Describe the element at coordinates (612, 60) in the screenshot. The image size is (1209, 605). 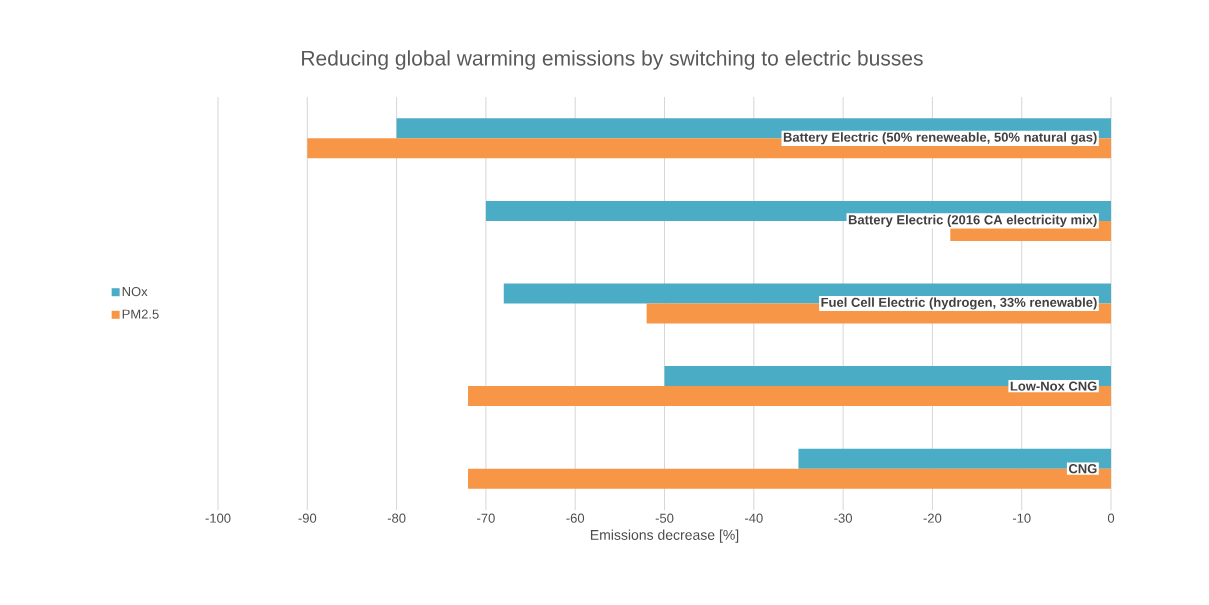
I see `chart-title: Reducing global warming emissions by switching to electric busses` at that location.